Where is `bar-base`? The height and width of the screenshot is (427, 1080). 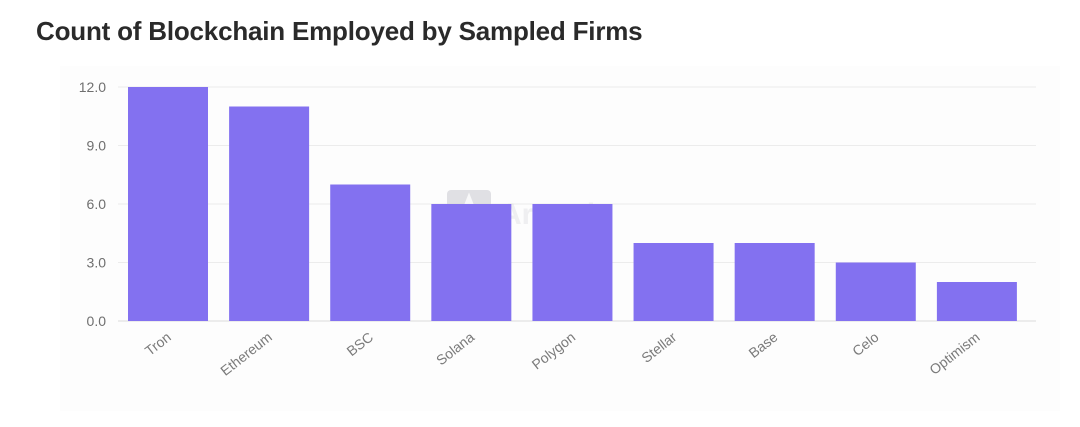 bar-base is located at coordinates (774, 282).